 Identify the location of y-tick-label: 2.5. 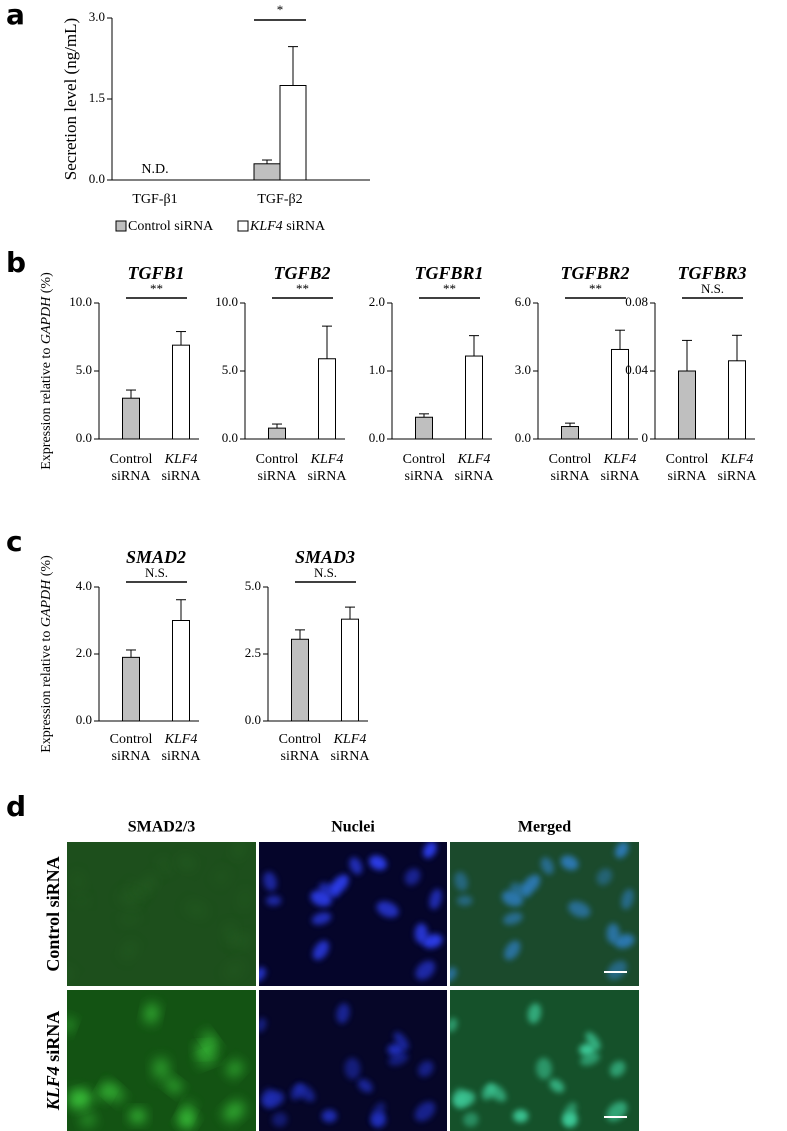
(253, 652).